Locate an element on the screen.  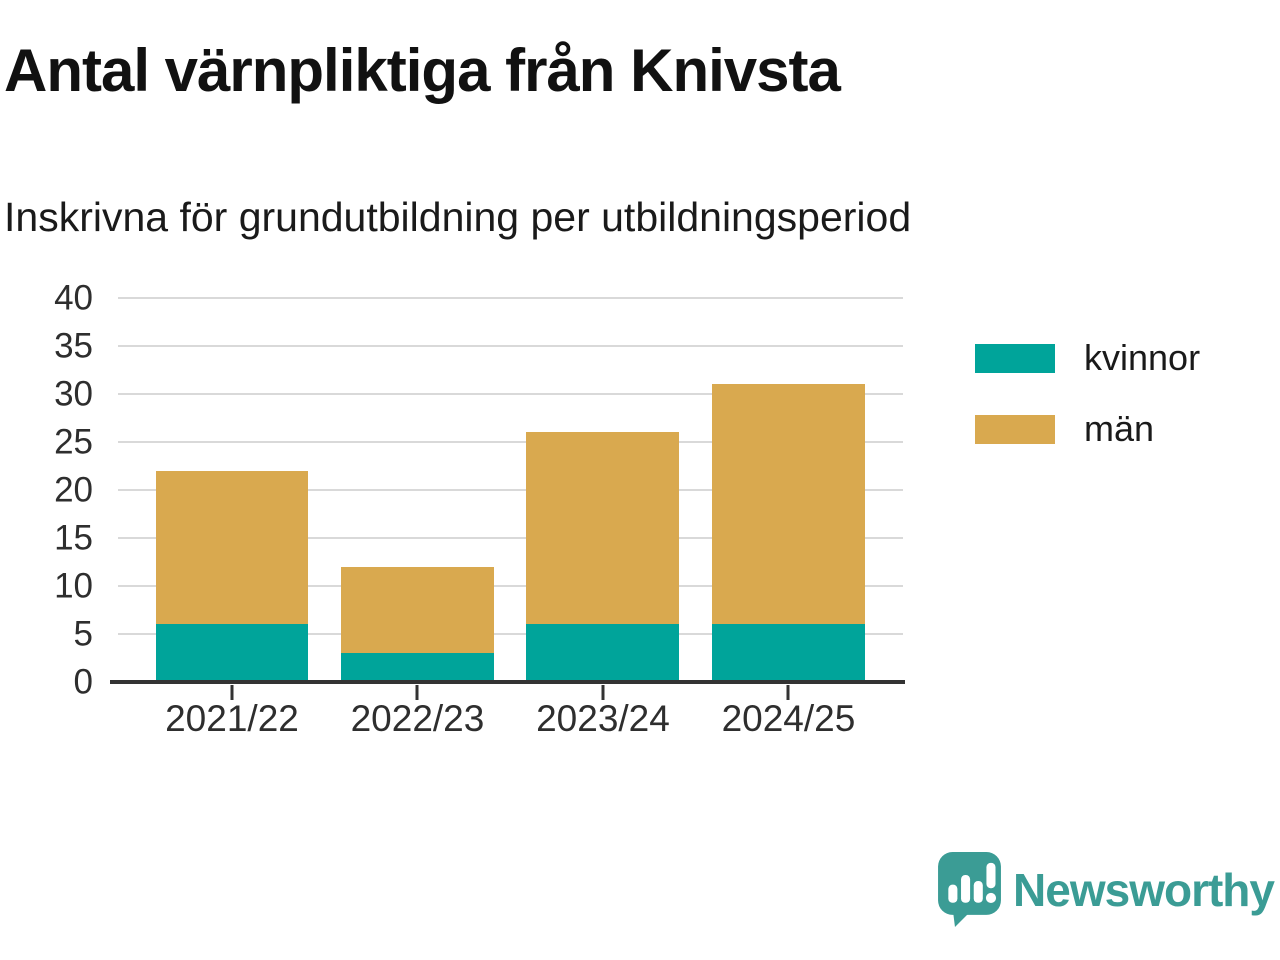
x-tick-label: 2021/22 is located at coordinates (232, 718).